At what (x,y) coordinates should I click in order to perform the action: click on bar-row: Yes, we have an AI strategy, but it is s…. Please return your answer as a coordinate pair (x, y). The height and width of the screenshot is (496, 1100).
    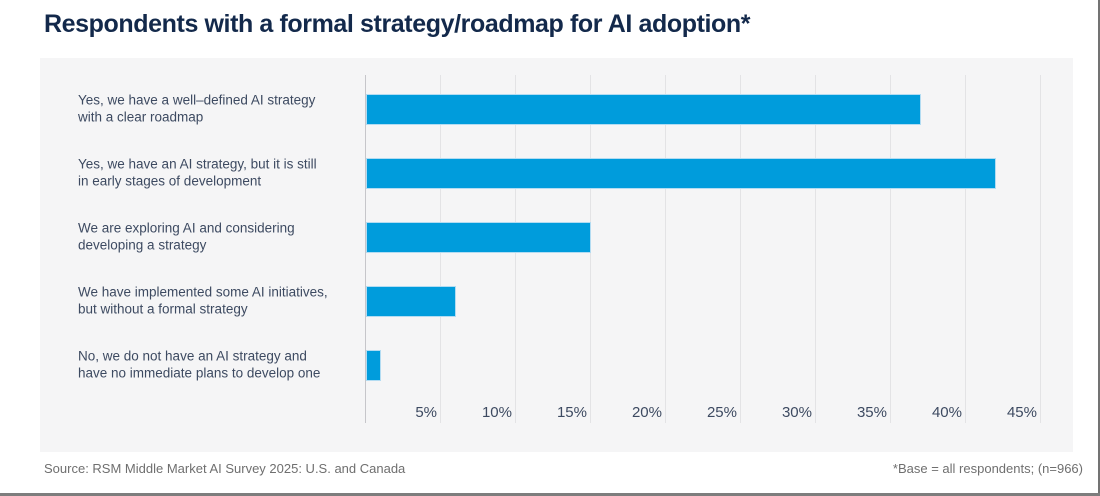
    Looking at the image, I should click on (556, 172).